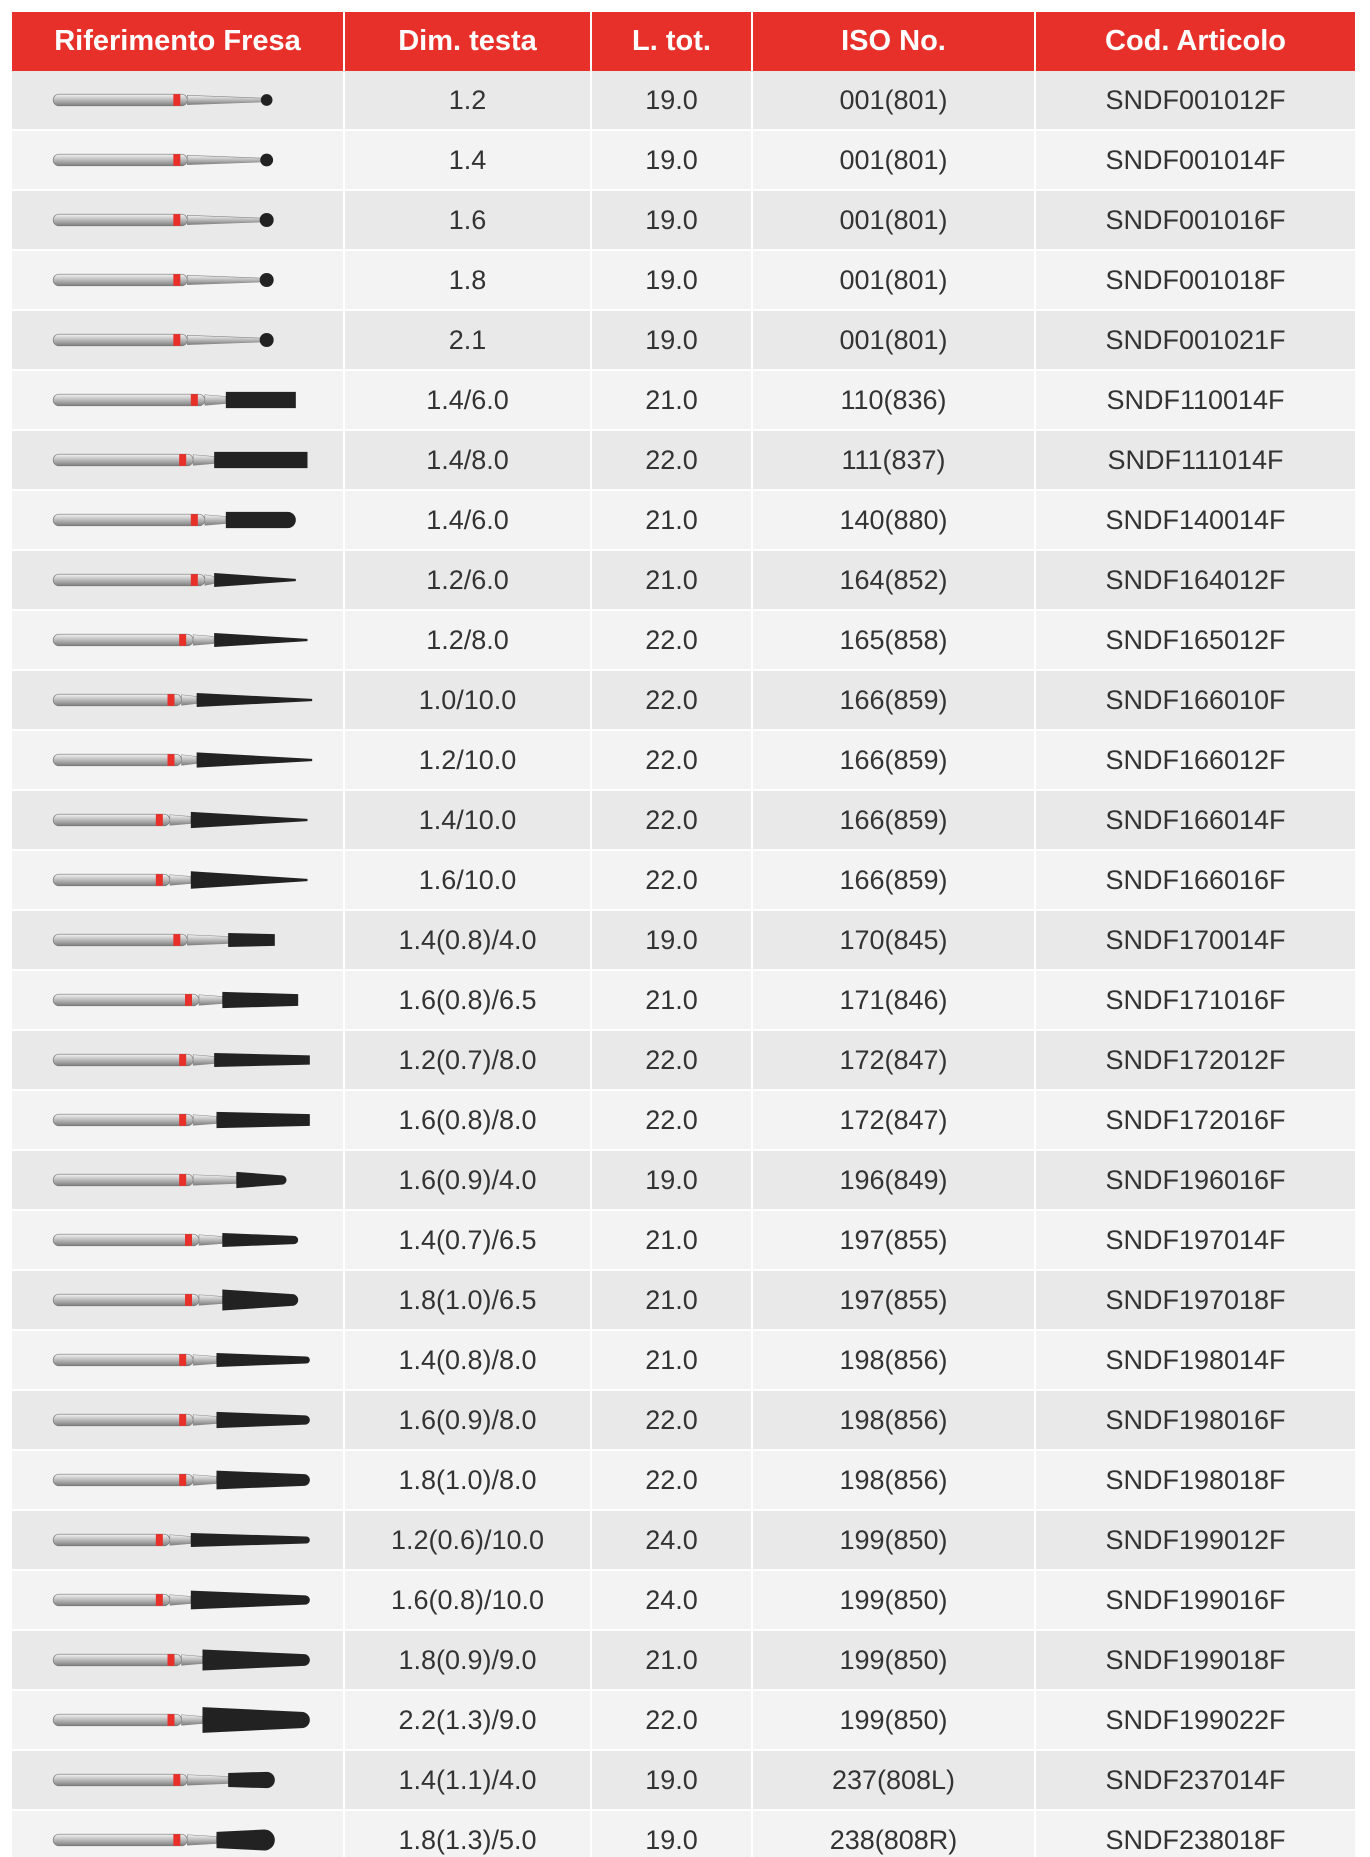 Image resolution: width=1370 pixels, height=1857 pixels. Describe the element at coordinates (894, 520) in the screenshot. I see `iso-number: 140(880)` at that location.